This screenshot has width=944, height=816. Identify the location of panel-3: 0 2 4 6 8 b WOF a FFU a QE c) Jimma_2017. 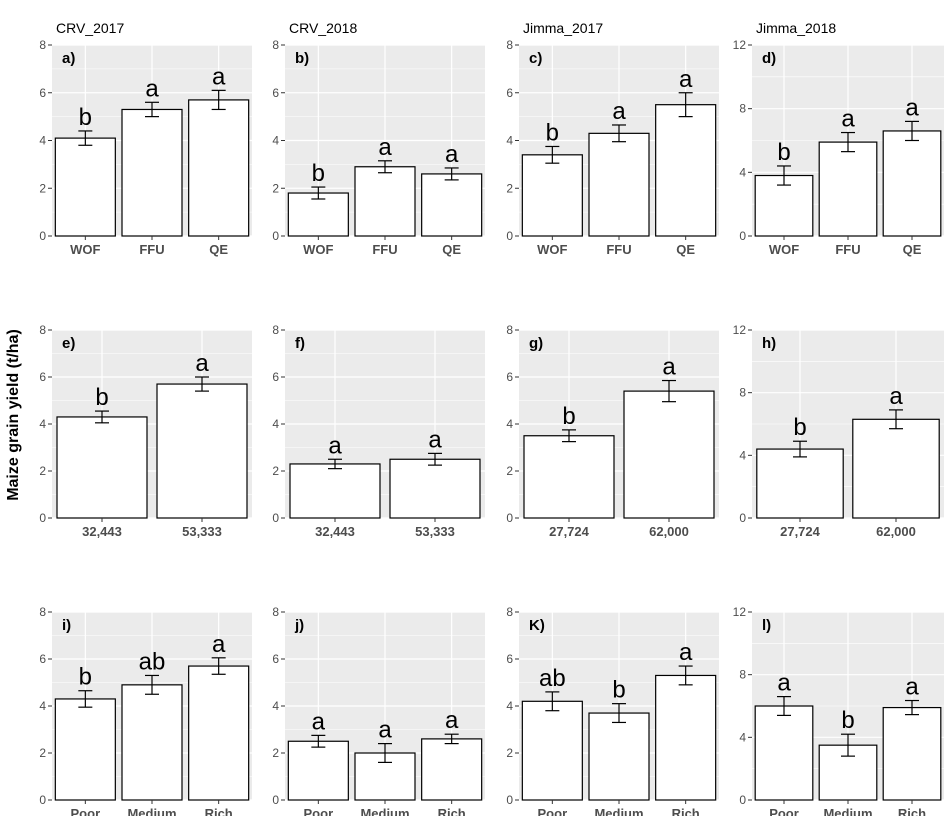
(612, 138).